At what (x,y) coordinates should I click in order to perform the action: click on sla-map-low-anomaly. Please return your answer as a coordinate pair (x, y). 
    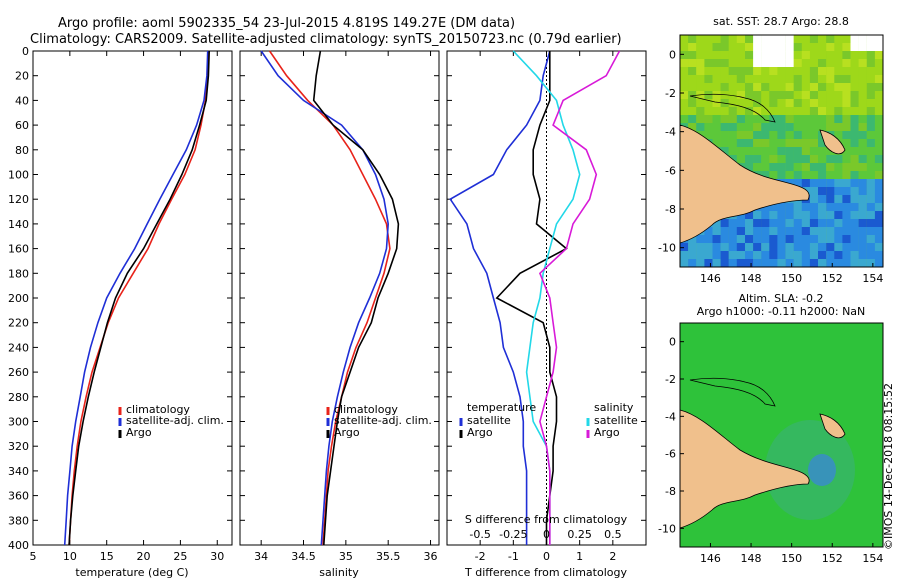
    Looking at the image, I should click on (822, 470).